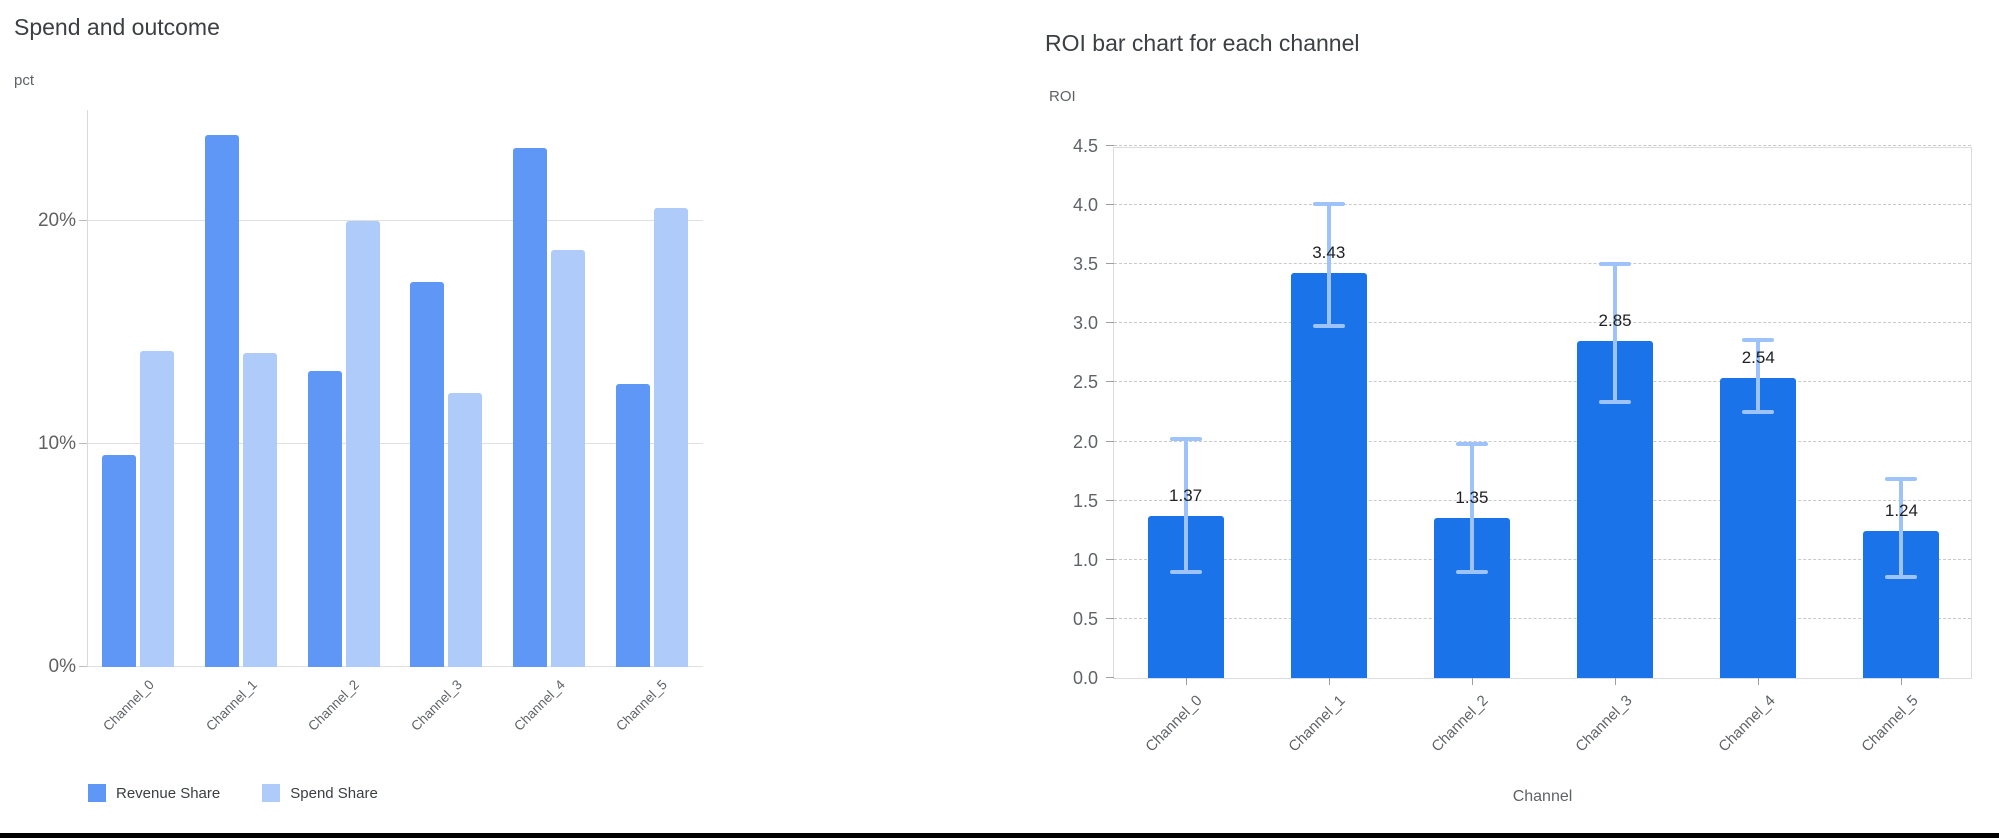  Describe the element at coordinates (24, 80) in the screenshot. I see `spend-outcome-y-unit: pct` at that location.